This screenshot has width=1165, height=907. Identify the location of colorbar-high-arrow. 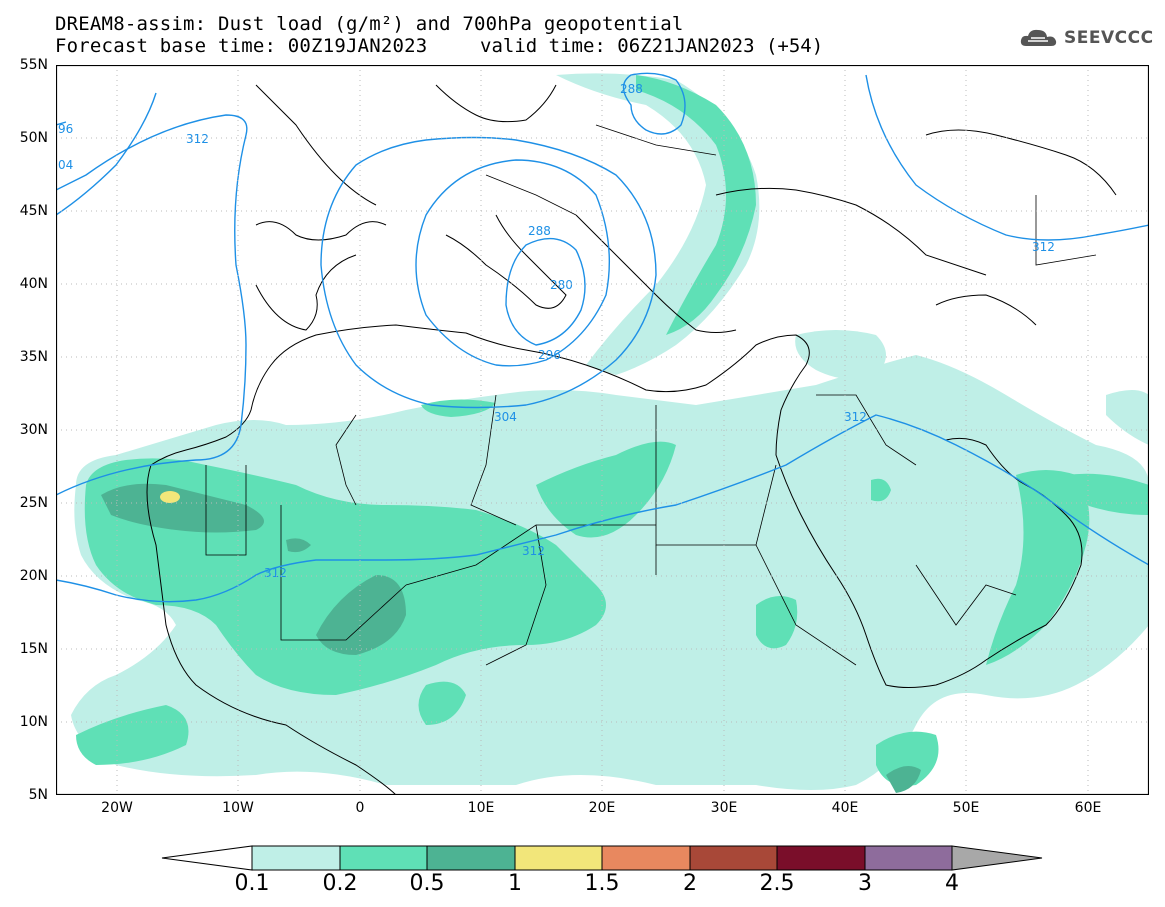
(997, 858).